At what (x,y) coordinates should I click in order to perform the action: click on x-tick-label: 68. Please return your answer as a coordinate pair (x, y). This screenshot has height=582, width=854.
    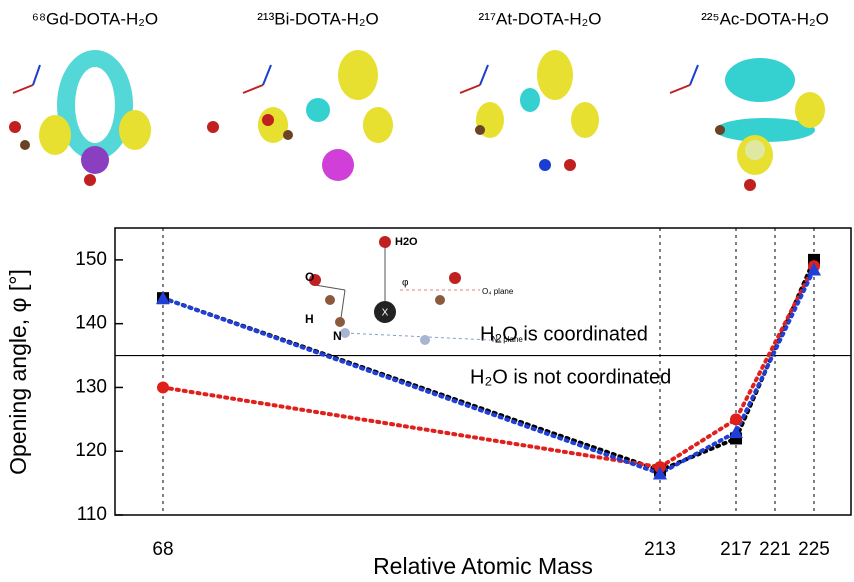
    Looking at the image, I should click on (162, 549).